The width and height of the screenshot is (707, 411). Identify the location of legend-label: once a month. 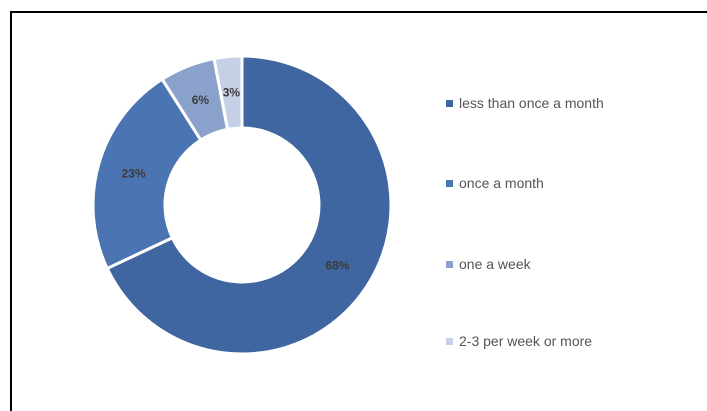
(501, 183).